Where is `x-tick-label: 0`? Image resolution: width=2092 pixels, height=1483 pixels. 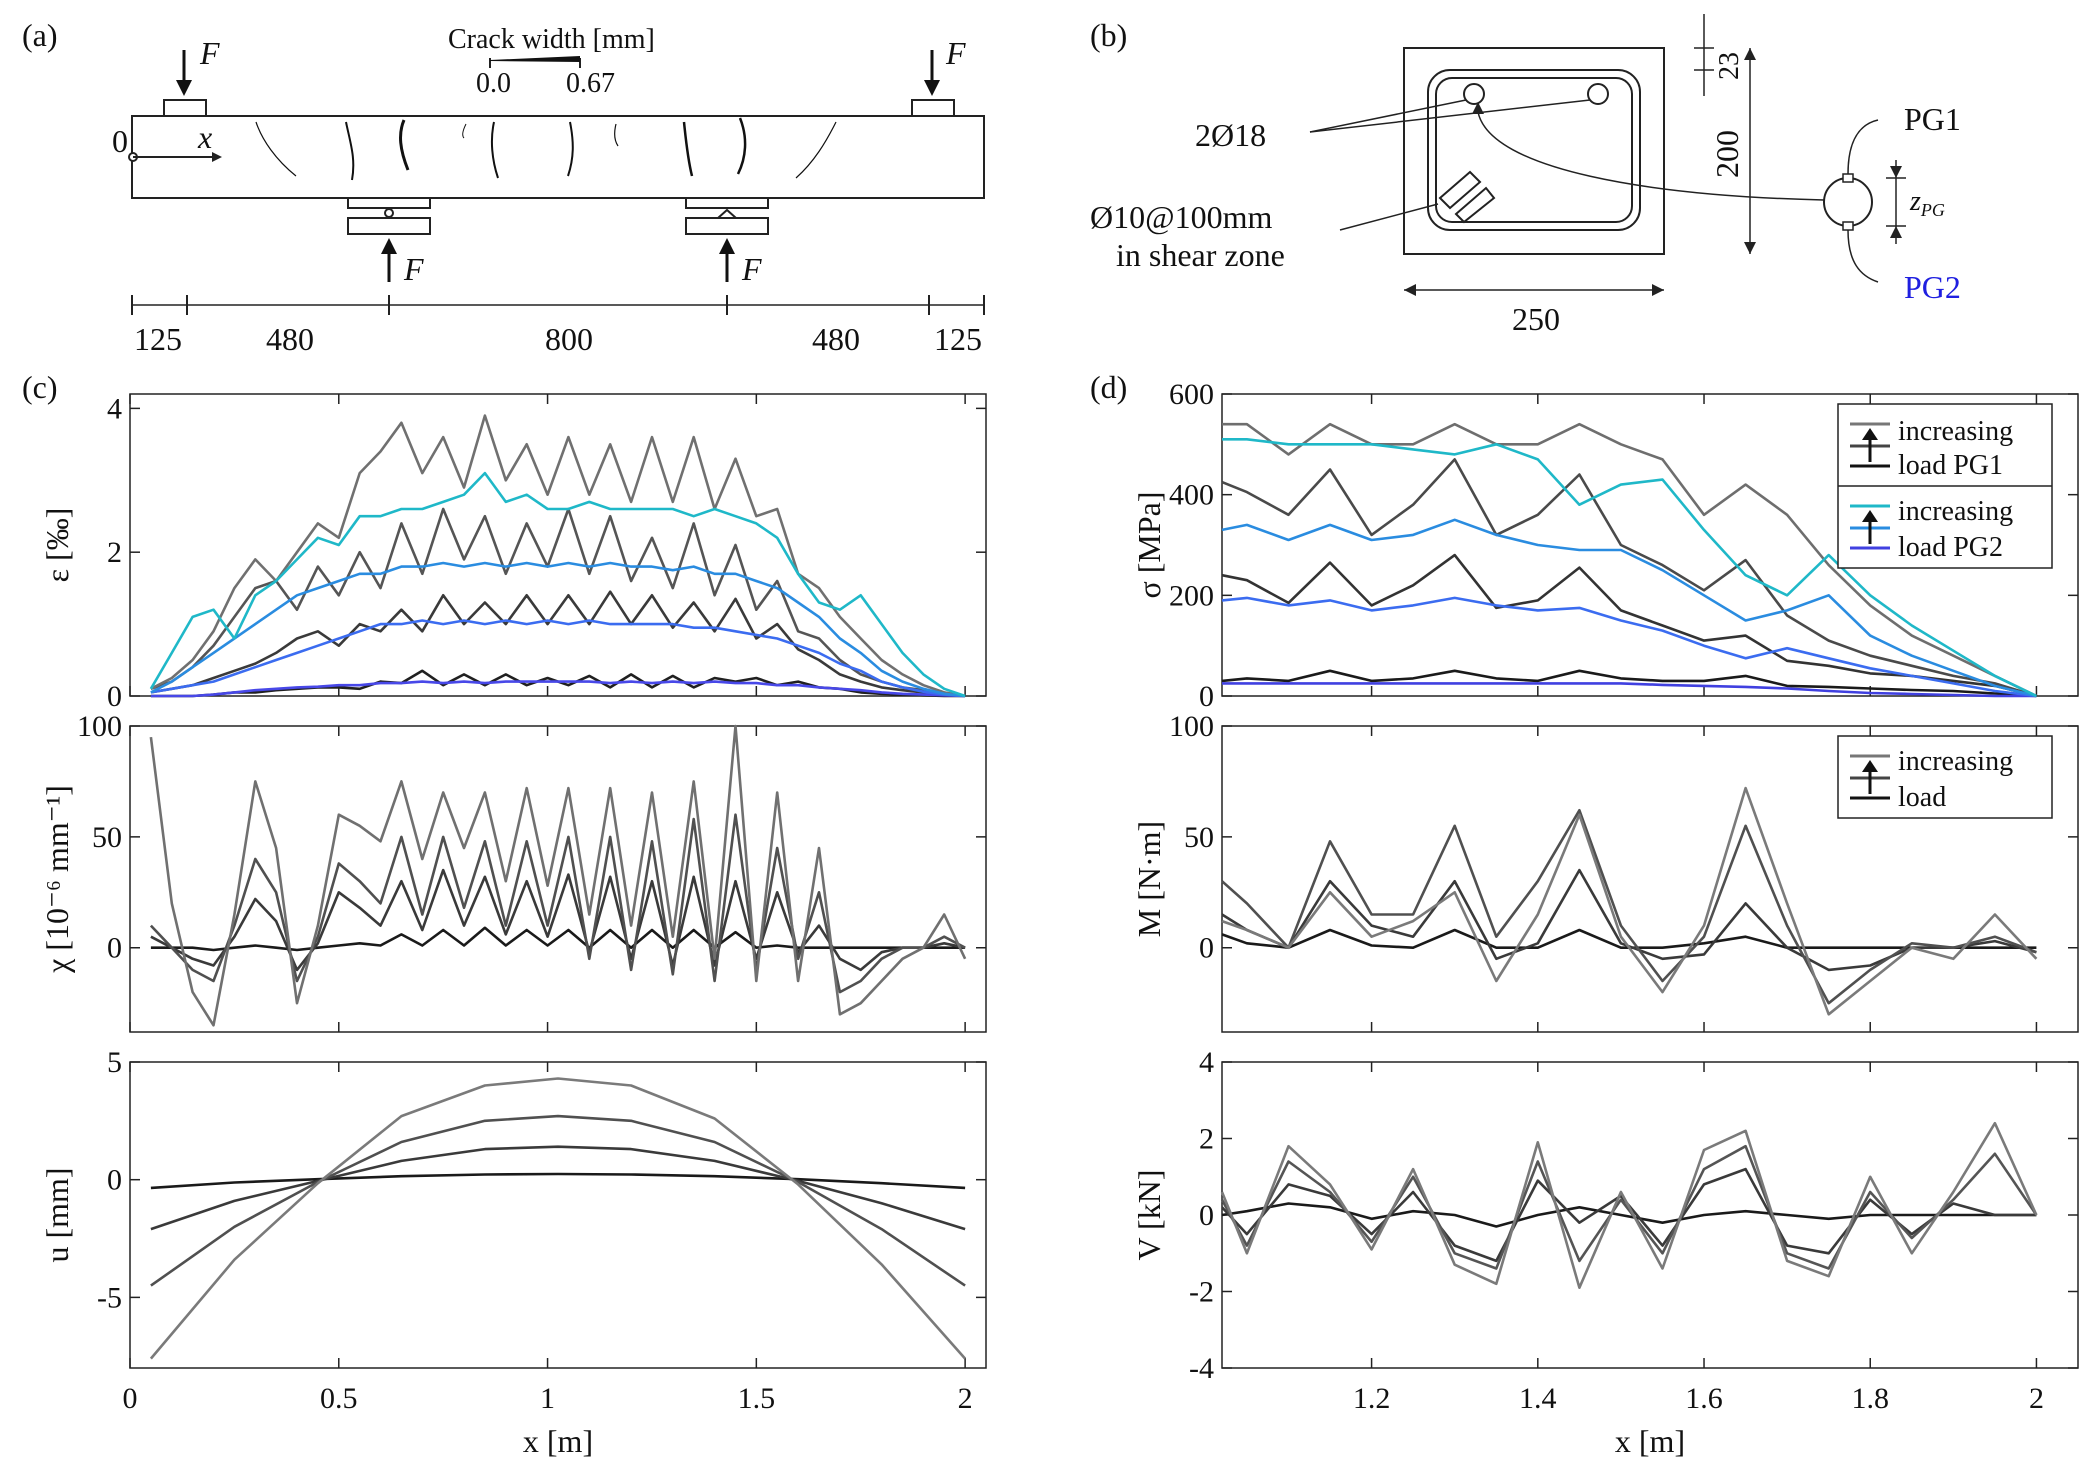 x-tick-label: 0 is located at coordinates (130, 1398).